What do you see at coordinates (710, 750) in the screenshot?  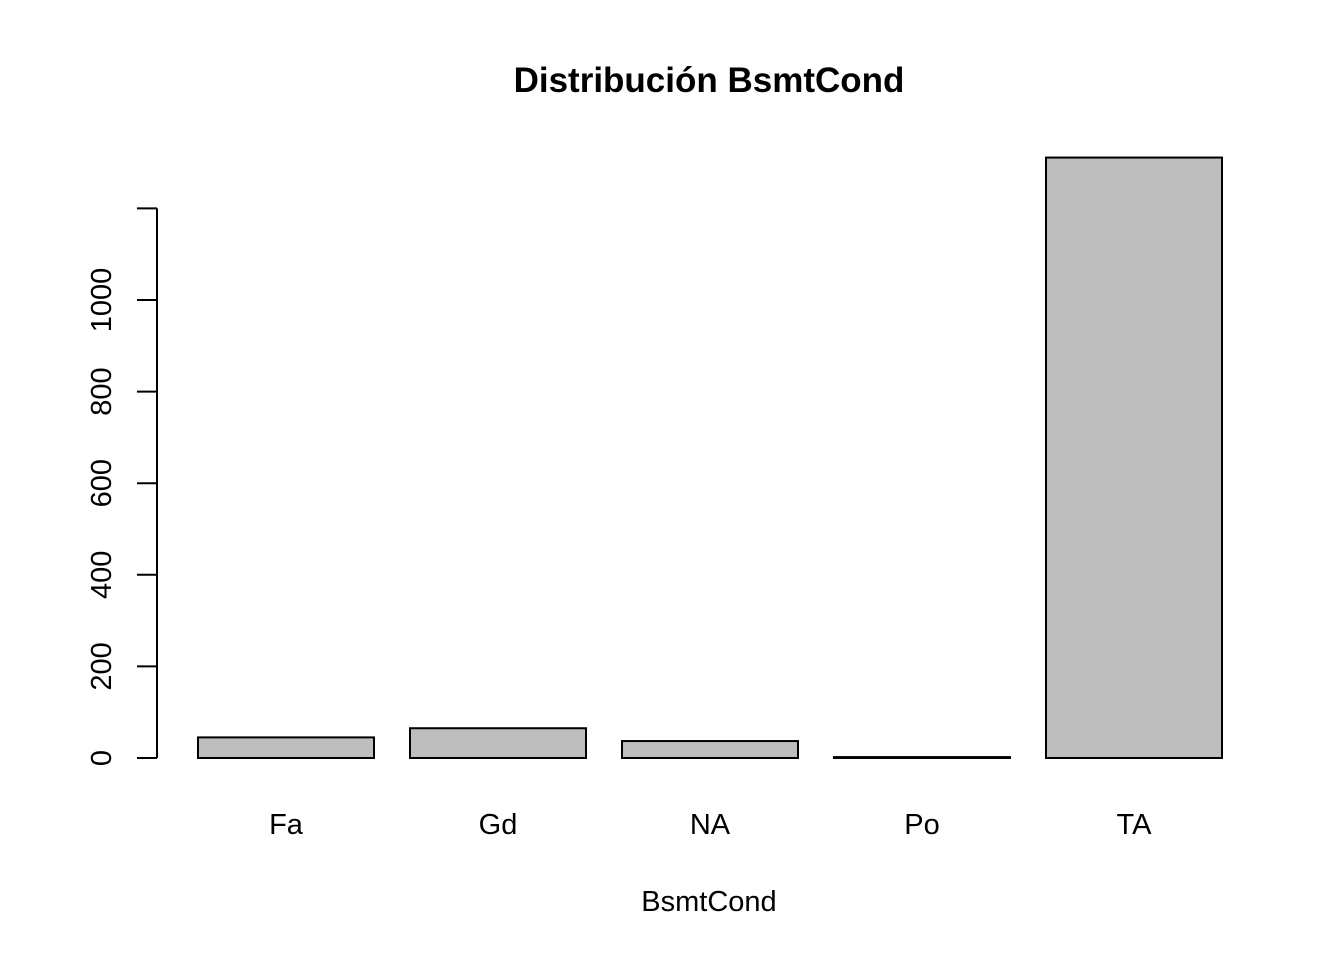 I see `bar-na` at bounding box center [710, 750].